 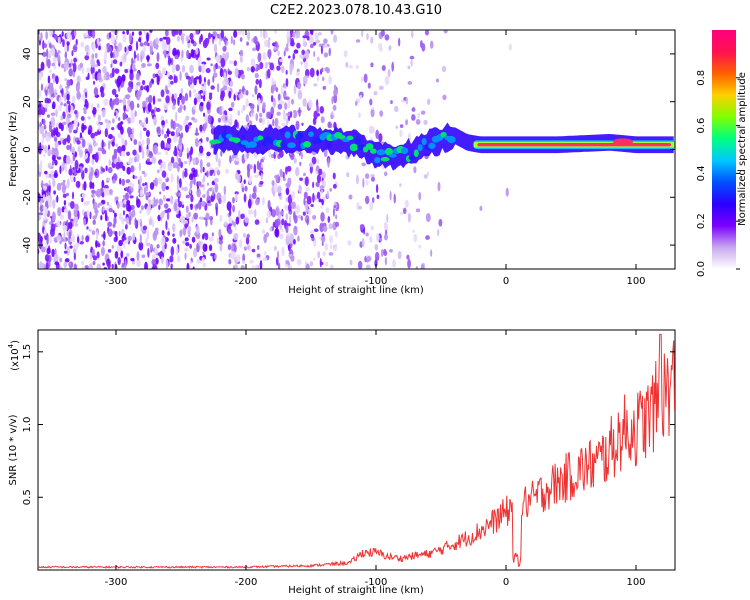 What do you see at coordinates (27, 352) in the screenshot?
I see `y-tick-label: 1.5` at bounding box center [27, 352].